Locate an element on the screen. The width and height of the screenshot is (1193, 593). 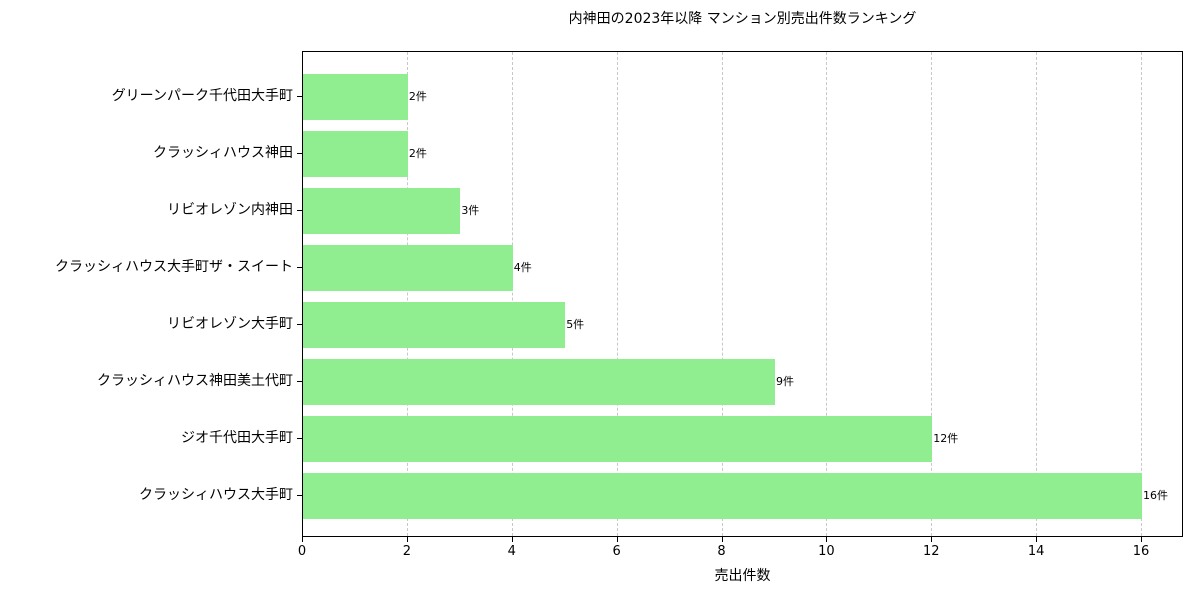
x-tick-label: 2 is located at coordinates (407, 551).